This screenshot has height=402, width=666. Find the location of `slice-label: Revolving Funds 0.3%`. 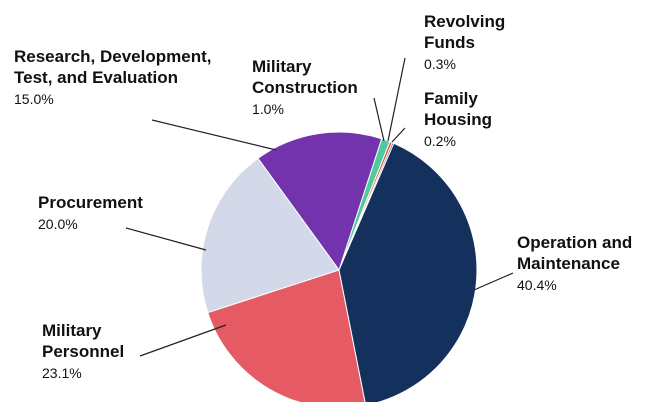

slice-label: Revolving Funds 0.3% is located at coordinates (479, 42).